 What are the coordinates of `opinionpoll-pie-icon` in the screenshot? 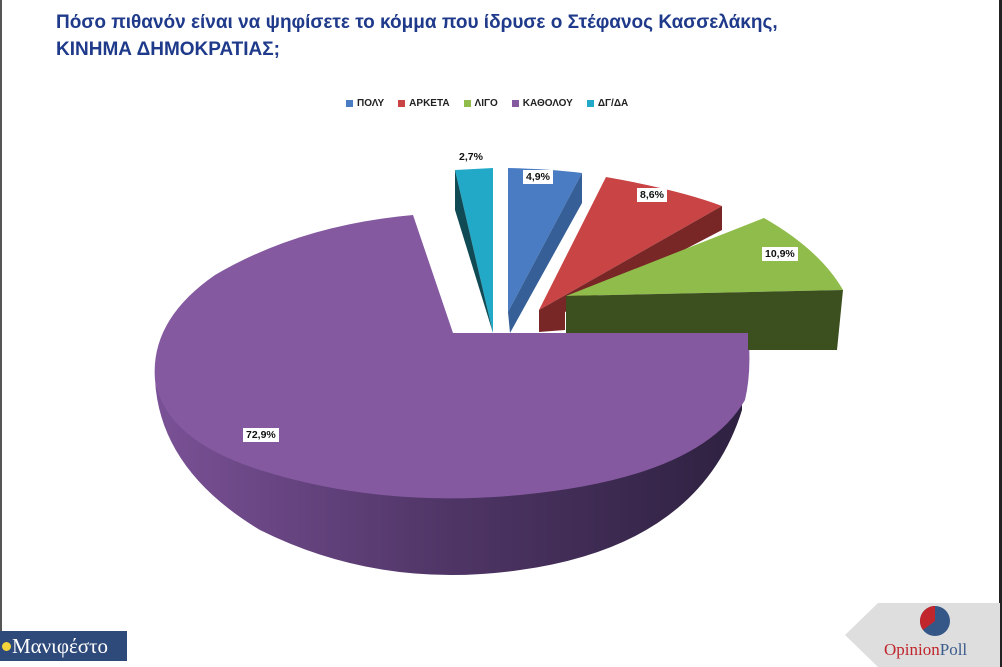 It's located at (934, 621).